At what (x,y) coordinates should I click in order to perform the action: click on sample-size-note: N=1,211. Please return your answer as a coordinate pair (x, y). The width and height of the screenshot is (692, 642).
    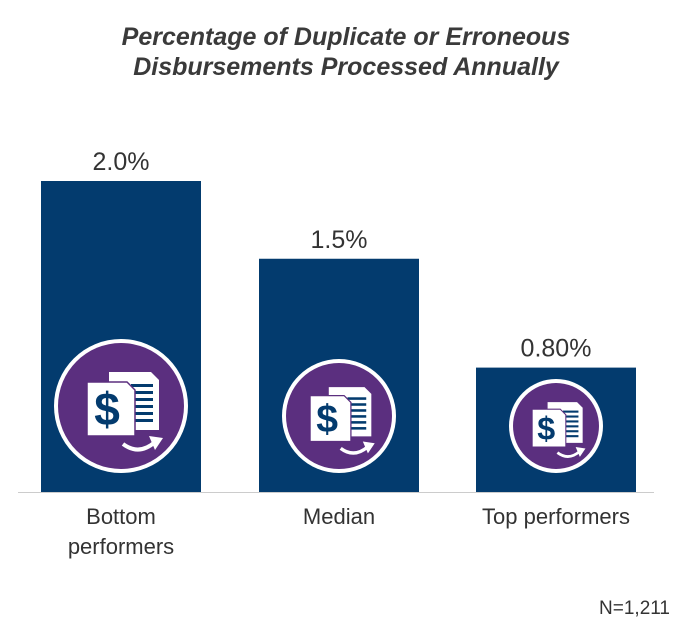
    Looking at the image, I should click on (634, 608).